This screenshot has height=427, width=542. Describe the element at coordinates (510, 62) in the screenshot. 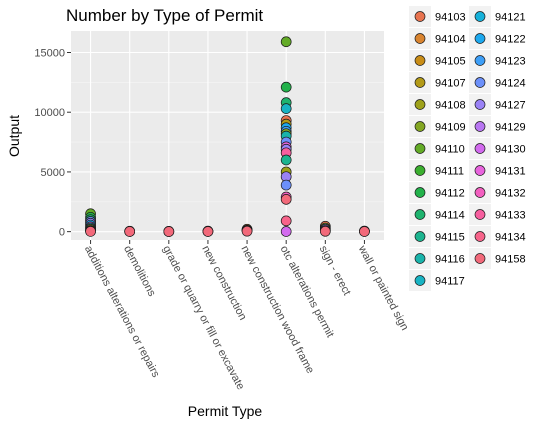

I see `legend-label: 94123` at that location.